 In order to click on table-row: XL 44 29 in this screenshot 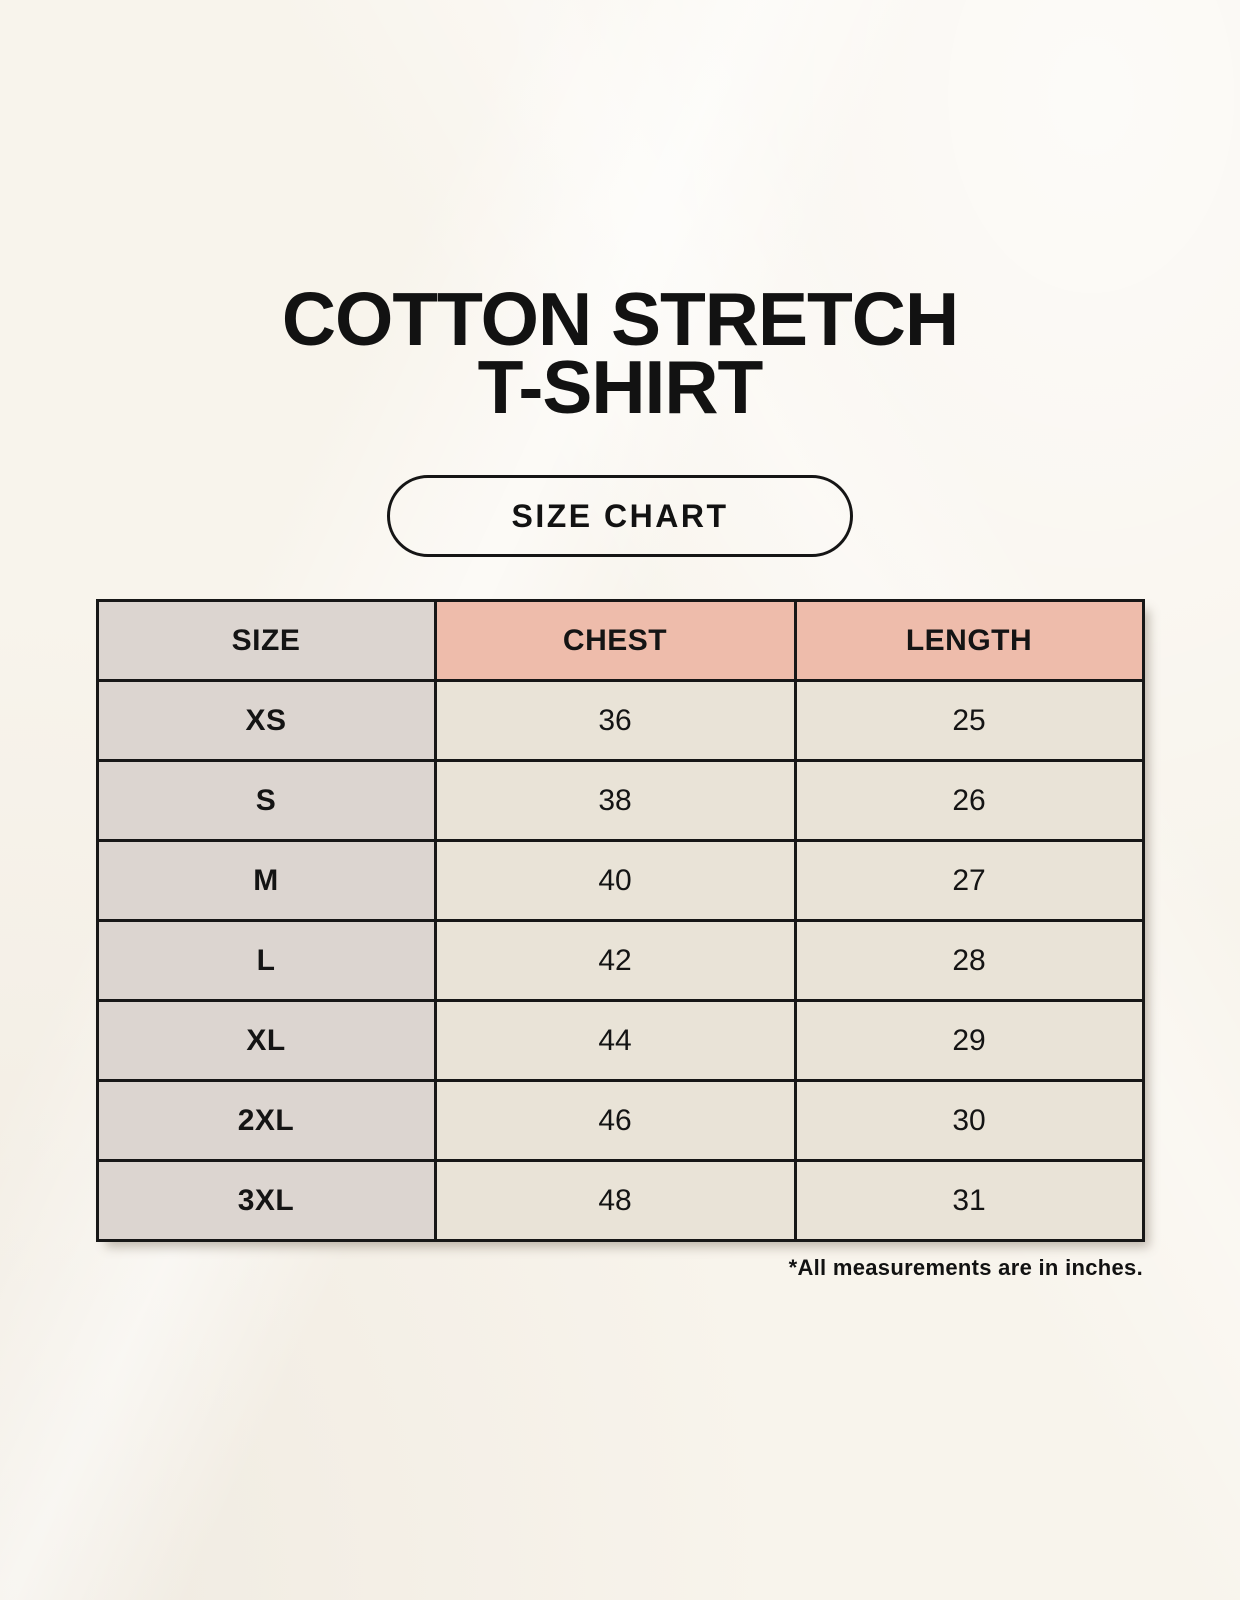, I will do `click(620, 1040)`.